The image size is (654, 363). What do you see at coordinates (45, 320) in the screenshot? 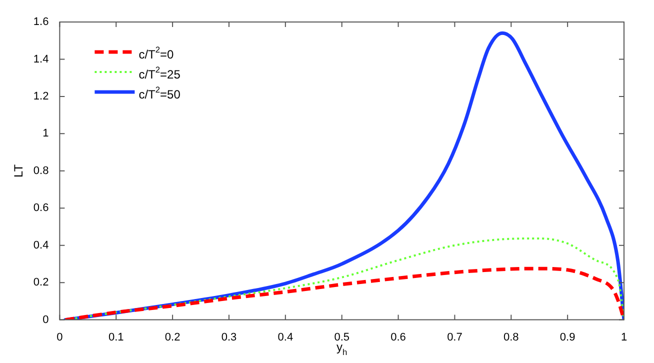
I see `y-tick-label: 0` at bounding box center [45, 320].